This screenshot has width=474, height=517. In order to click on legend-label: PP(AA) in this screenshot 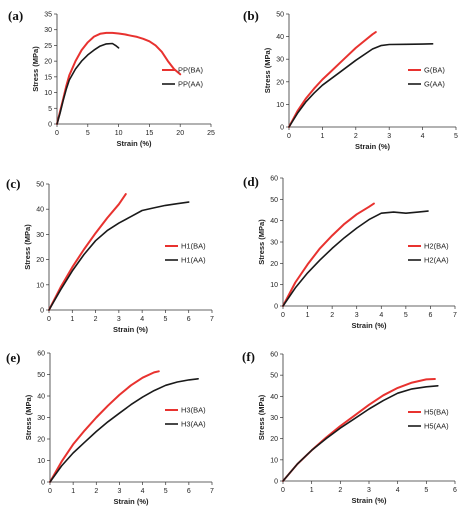, I will do `click(191, 84)`.